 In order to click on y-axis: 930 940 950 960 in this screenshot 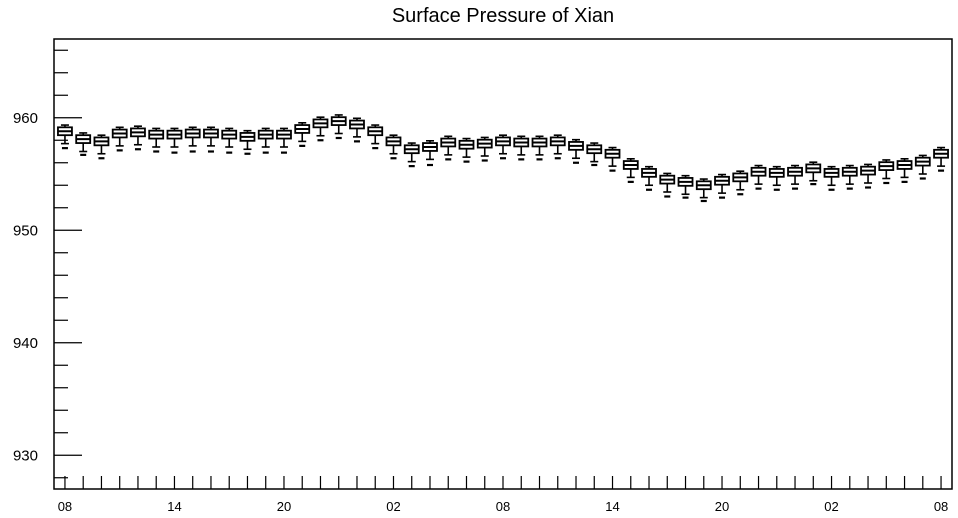, I will do `click(47, 264)`.